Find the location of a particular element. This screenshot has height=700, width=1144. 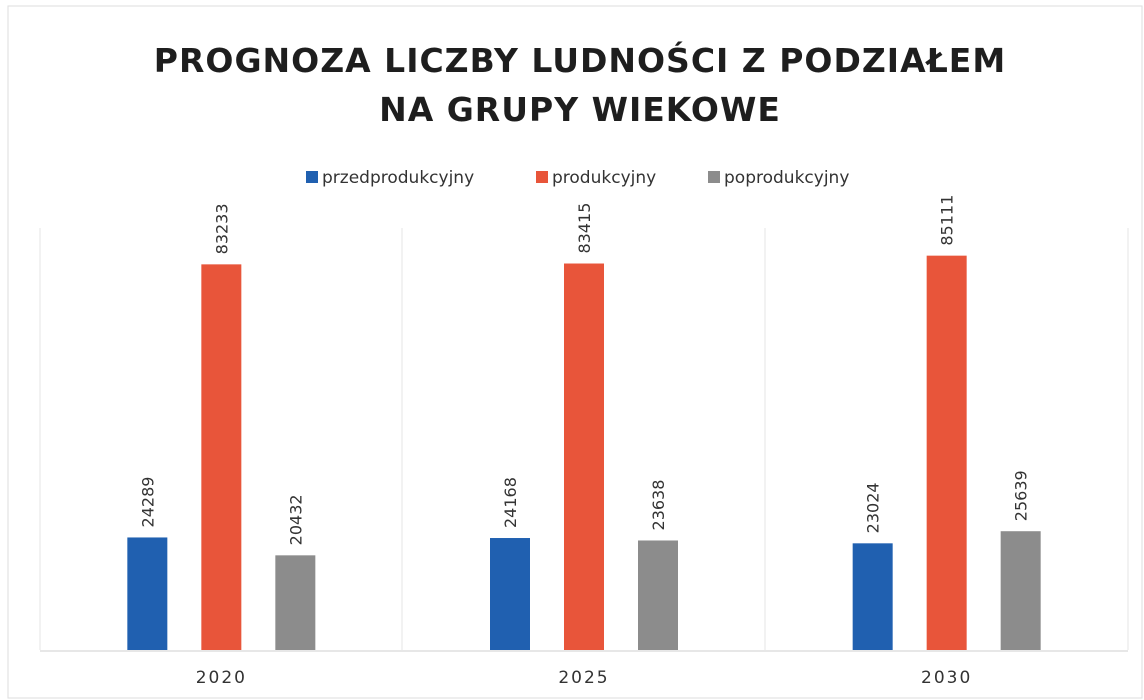

x-tick-label: 2020 is located at coordinates (221, 678).